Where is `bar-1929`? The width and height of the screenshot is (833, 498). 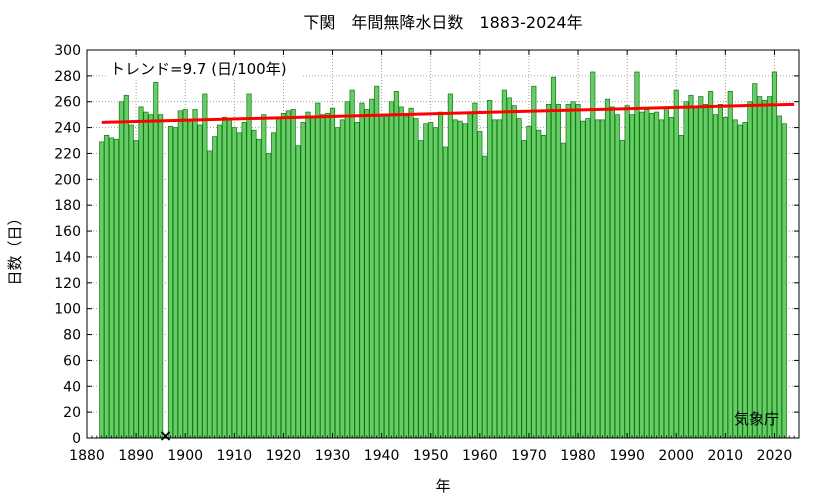
bar-1929 is located at coordinates (328, 276).